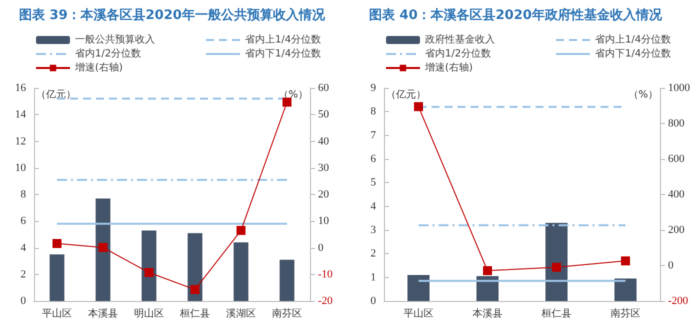 The image size is (700, 329). What do you see at coordinates (324, 194) in the screenshot?
I see `y2-tick-label: 20` at bounding box center [324, 194].